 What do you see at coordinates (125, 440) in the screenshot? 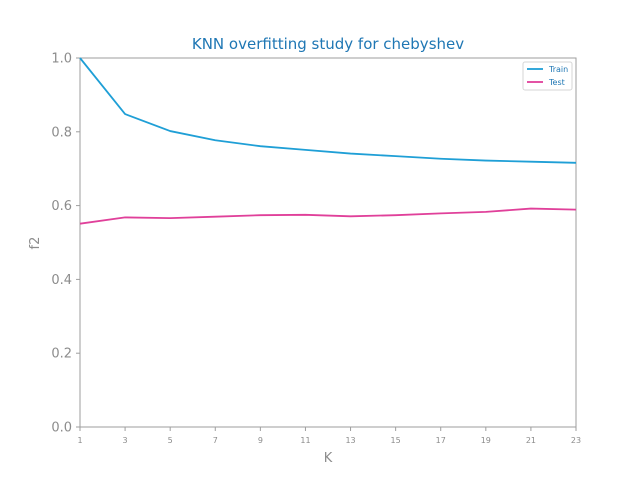
I see `x-tick-label: 3` at bounding box center [125, 440].